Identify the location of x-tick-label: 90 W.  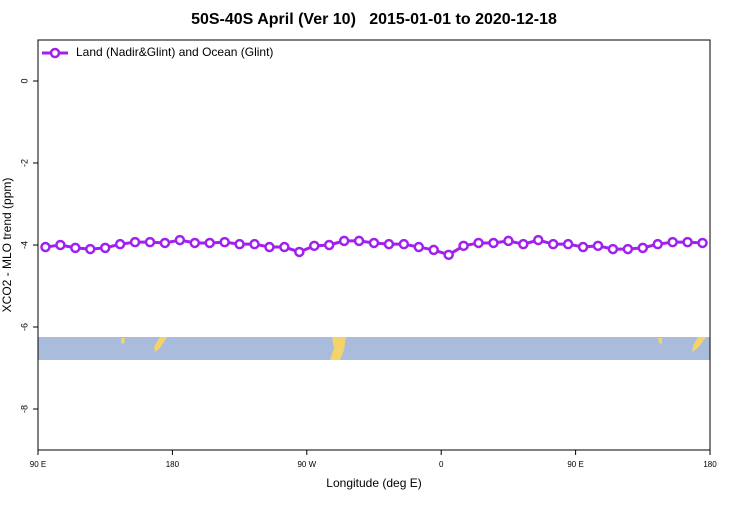
(306, 464).